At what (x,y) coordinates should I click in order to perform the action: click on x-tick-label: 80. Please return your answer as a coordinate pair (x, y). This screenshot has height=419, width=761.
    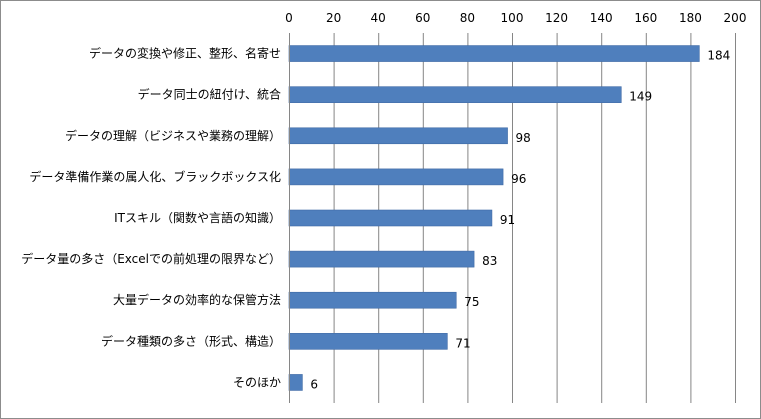
    Looking at the image, I should click on (467, 18).